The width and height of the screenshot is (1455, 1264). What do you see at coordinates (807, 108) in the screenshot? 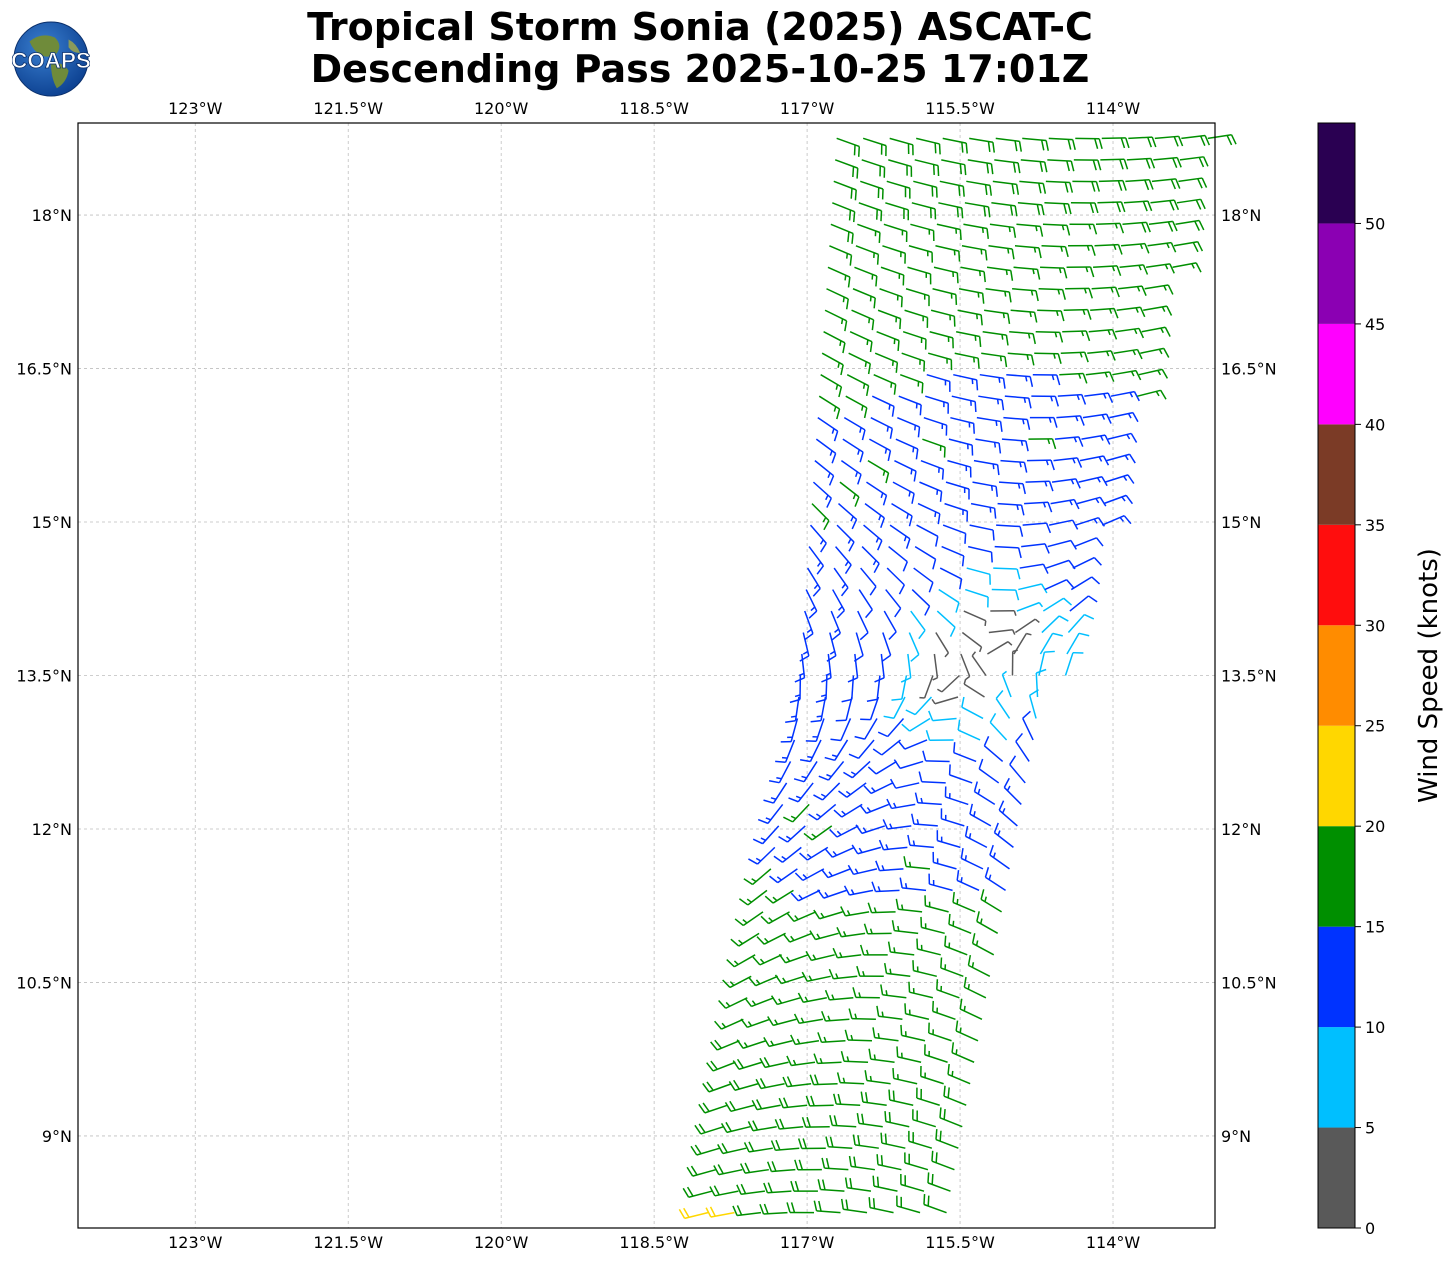
I see `x-tick-label-top: 117°W` at bounding box center [807, 108].